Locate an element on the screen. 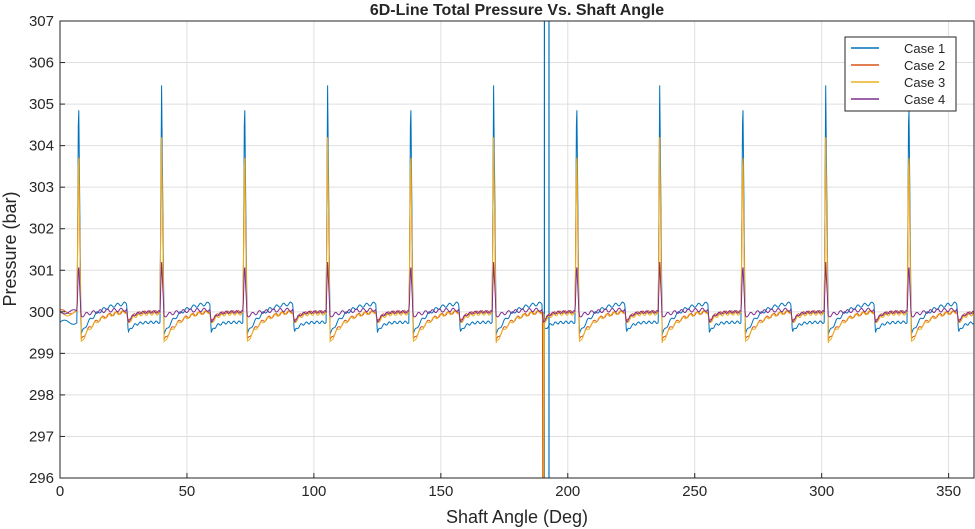 Image resolution: width=975 pixels, height=529 pixels. y-tick-label: 297 is located at coordinates (41, 436).